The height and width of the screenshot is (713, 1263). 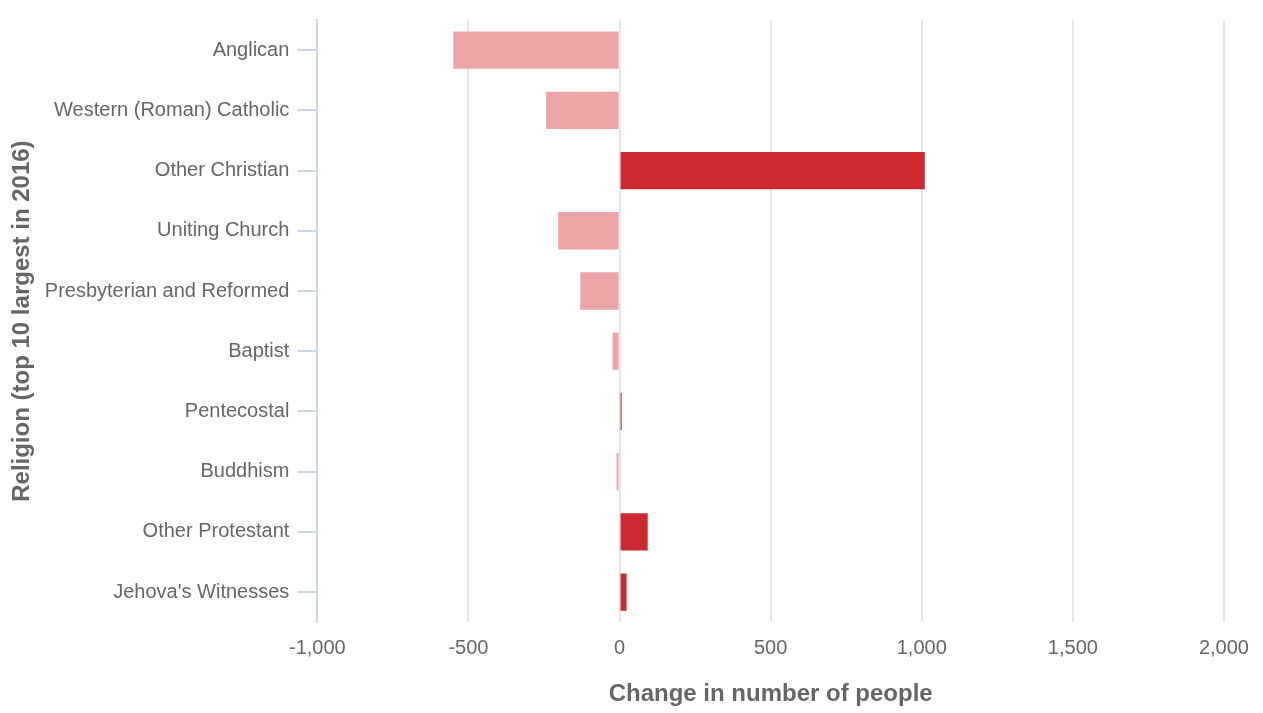 What do you see at coordinates (317, 646) in the screenshot?
I see `x-tick-label: -1,000` at bounding box center [317, 646].